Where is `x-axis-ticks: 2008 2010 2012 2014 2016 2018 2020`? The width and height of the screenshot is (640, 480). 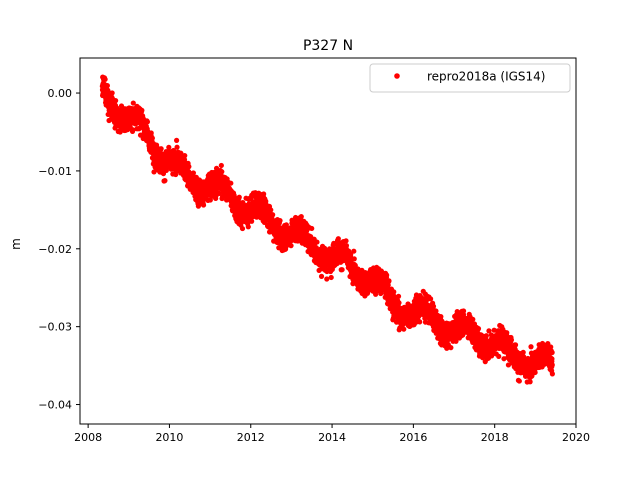 x-axis-ticks: 2008 2010 2012 2014 2016 2018 2020 is located at coordinates (332, 434).